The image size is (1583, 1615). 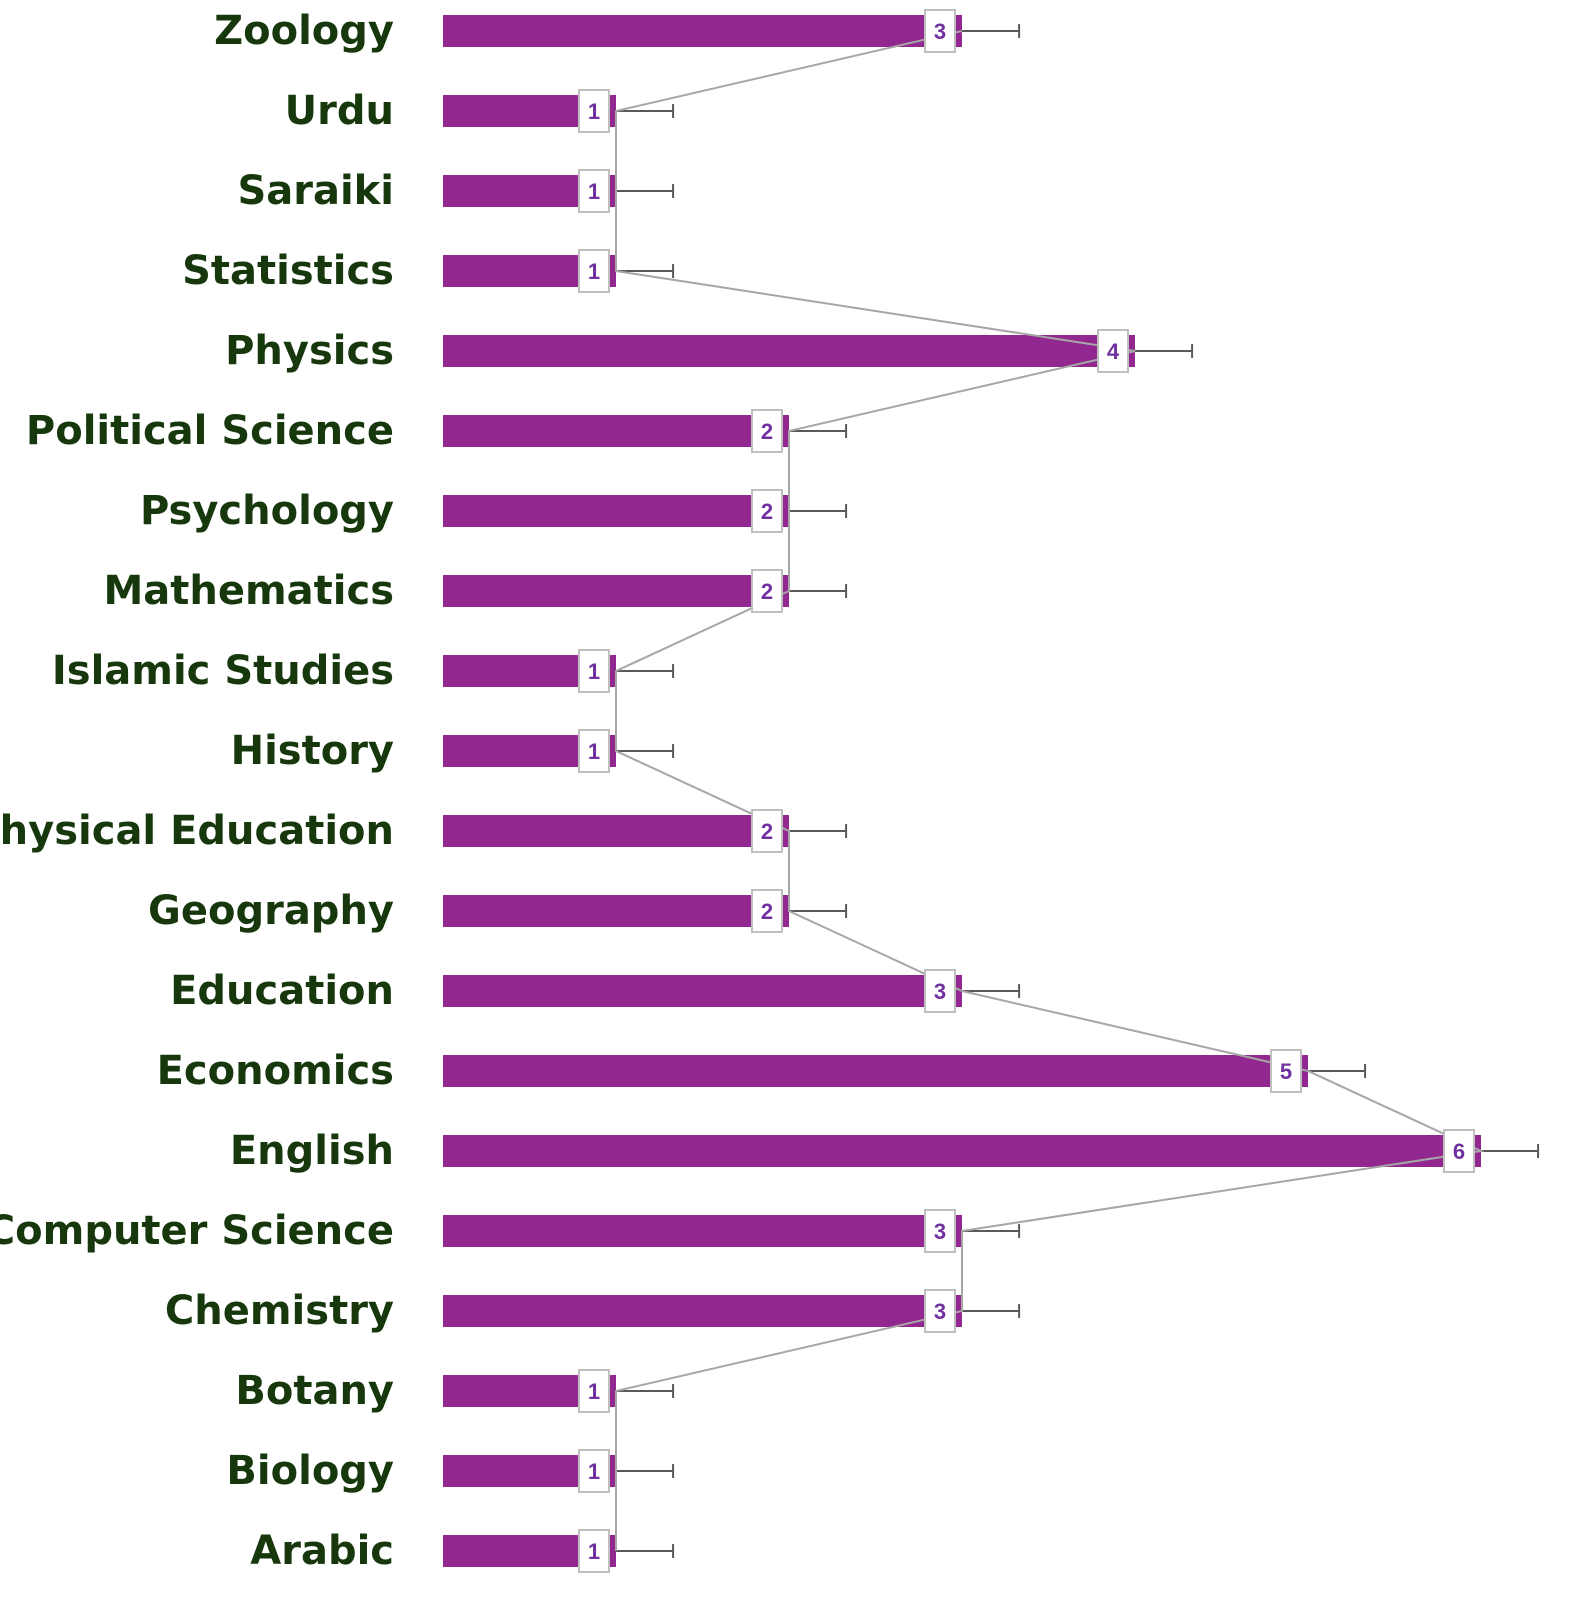 What do you see at coordinates (271, 911) in the screenshot?
I see `category-label: Geography` at bounding box center [271, 911].